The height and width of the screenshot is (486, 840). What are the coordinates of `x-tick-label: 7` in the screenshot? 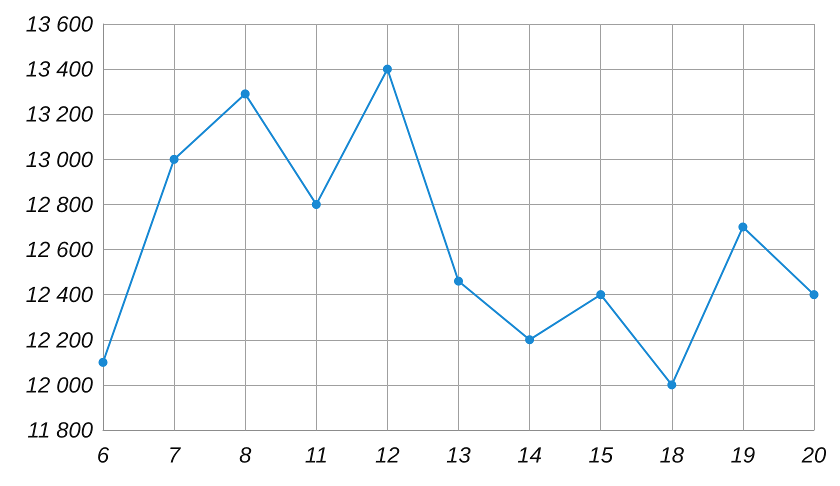 It's located at (174, 455).